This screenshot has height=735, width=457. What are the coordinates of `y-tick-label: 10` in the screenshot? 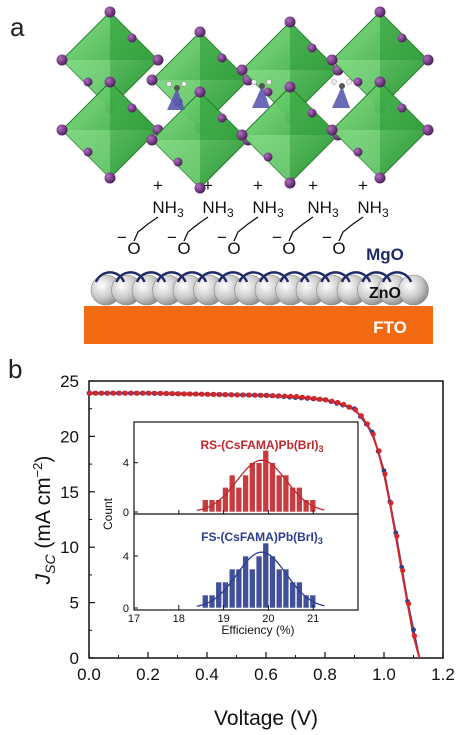 It's located at (69, 547).